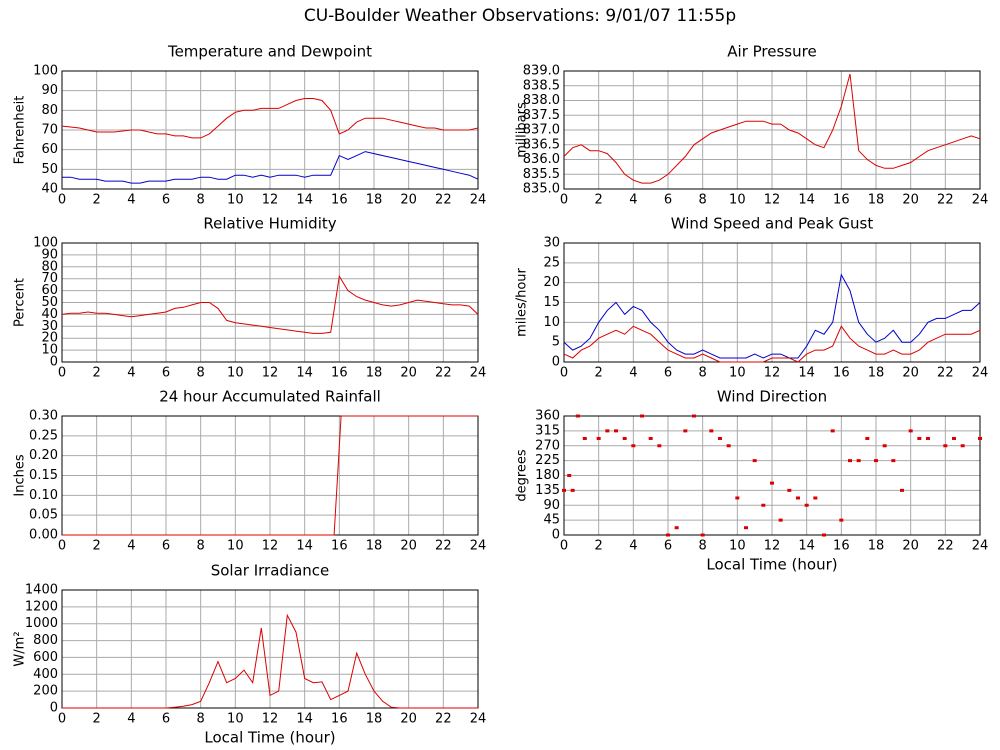 This screenshot has height=750, width=1000. Describe the element at coordinates (270, 397) in the screenshot. I see `chart-title: 24 hour Accumulated Rainfall` at that location.